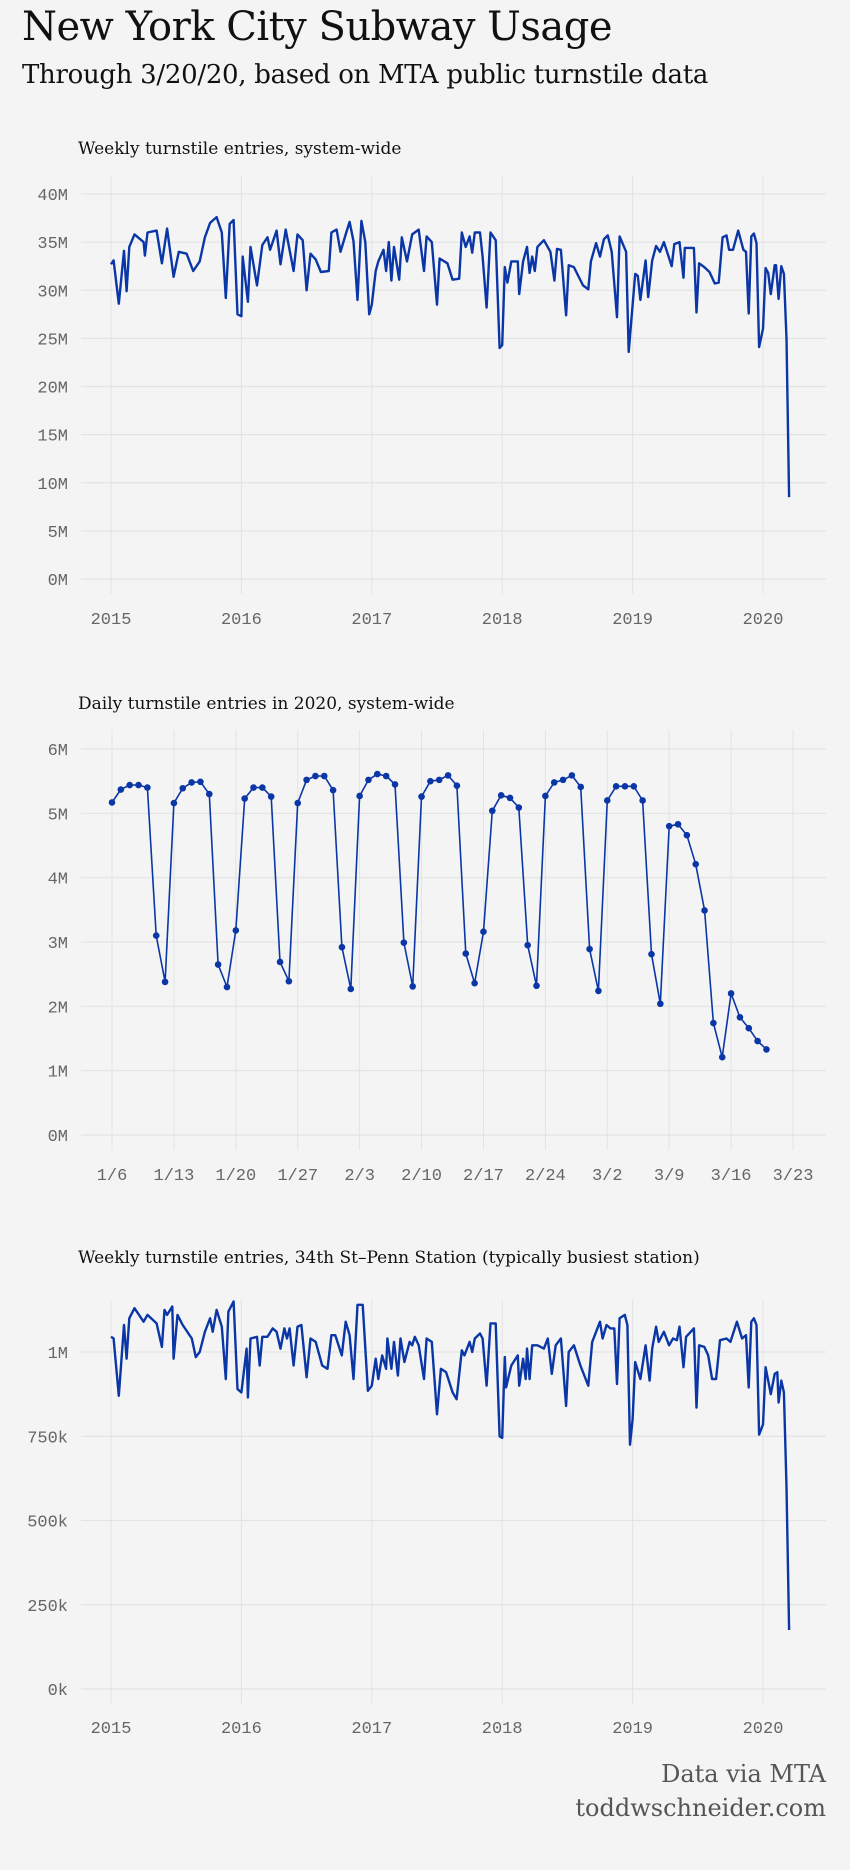 This screenshot has height=1870, width=850. I want to click on y-tick-label: 4M, so click(58, 880).